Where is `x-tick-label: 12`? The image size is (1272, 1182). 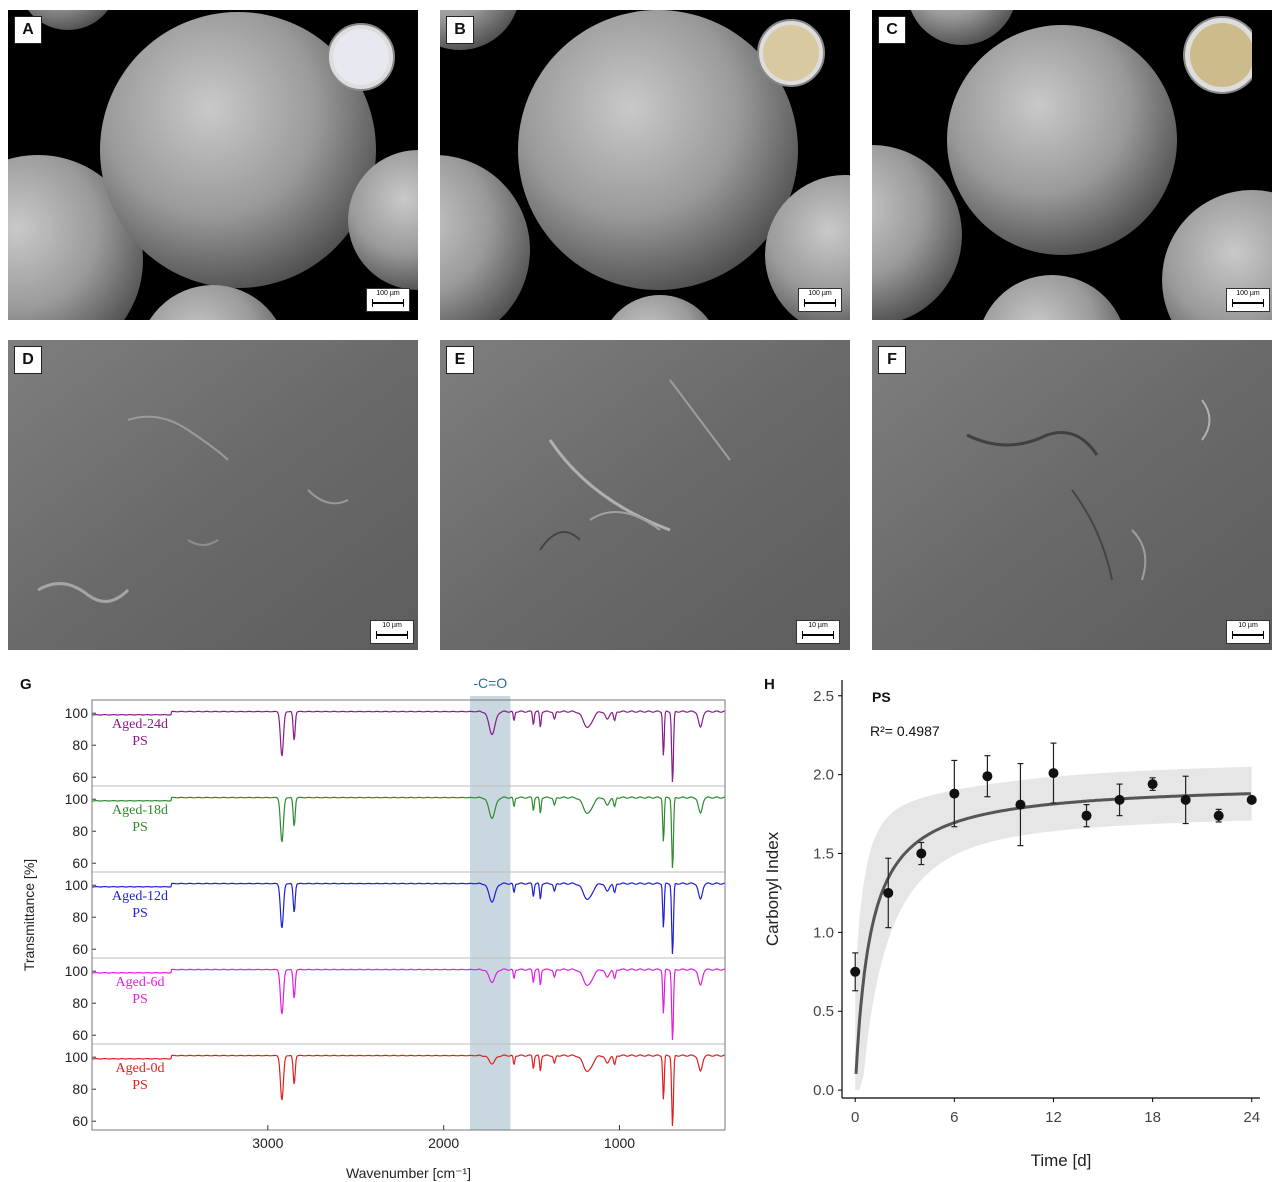
x-tick-label: 12 is located at coordinates (1053, 1117).